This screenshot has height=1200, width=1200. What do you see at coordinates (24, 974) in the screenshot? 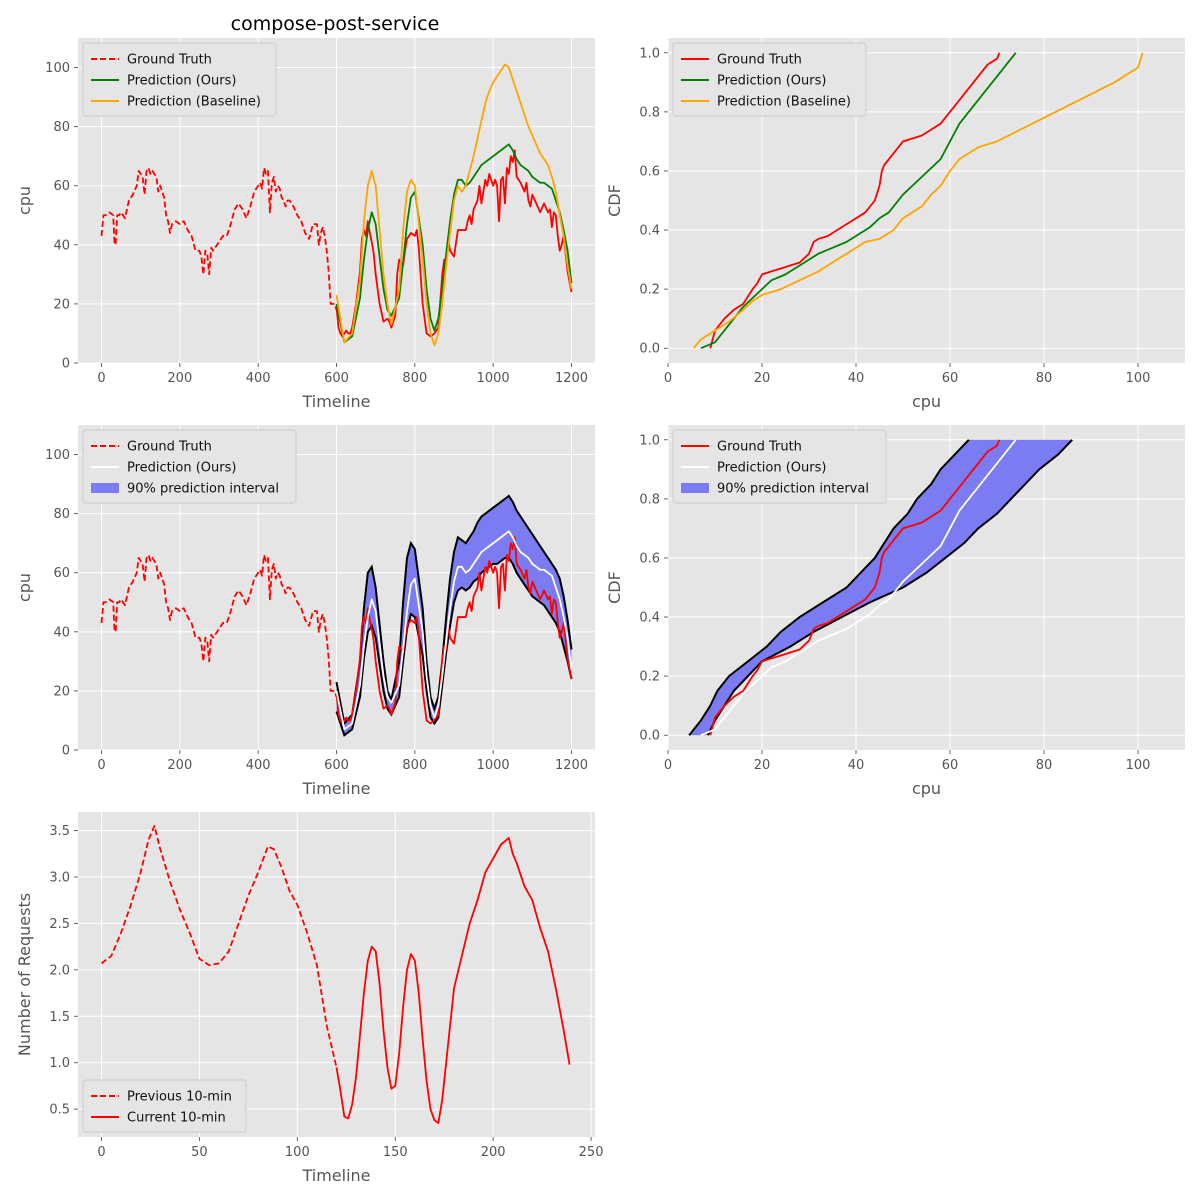
I see `y-axis-label: Number of Requests` at bounding box center [24, 974].